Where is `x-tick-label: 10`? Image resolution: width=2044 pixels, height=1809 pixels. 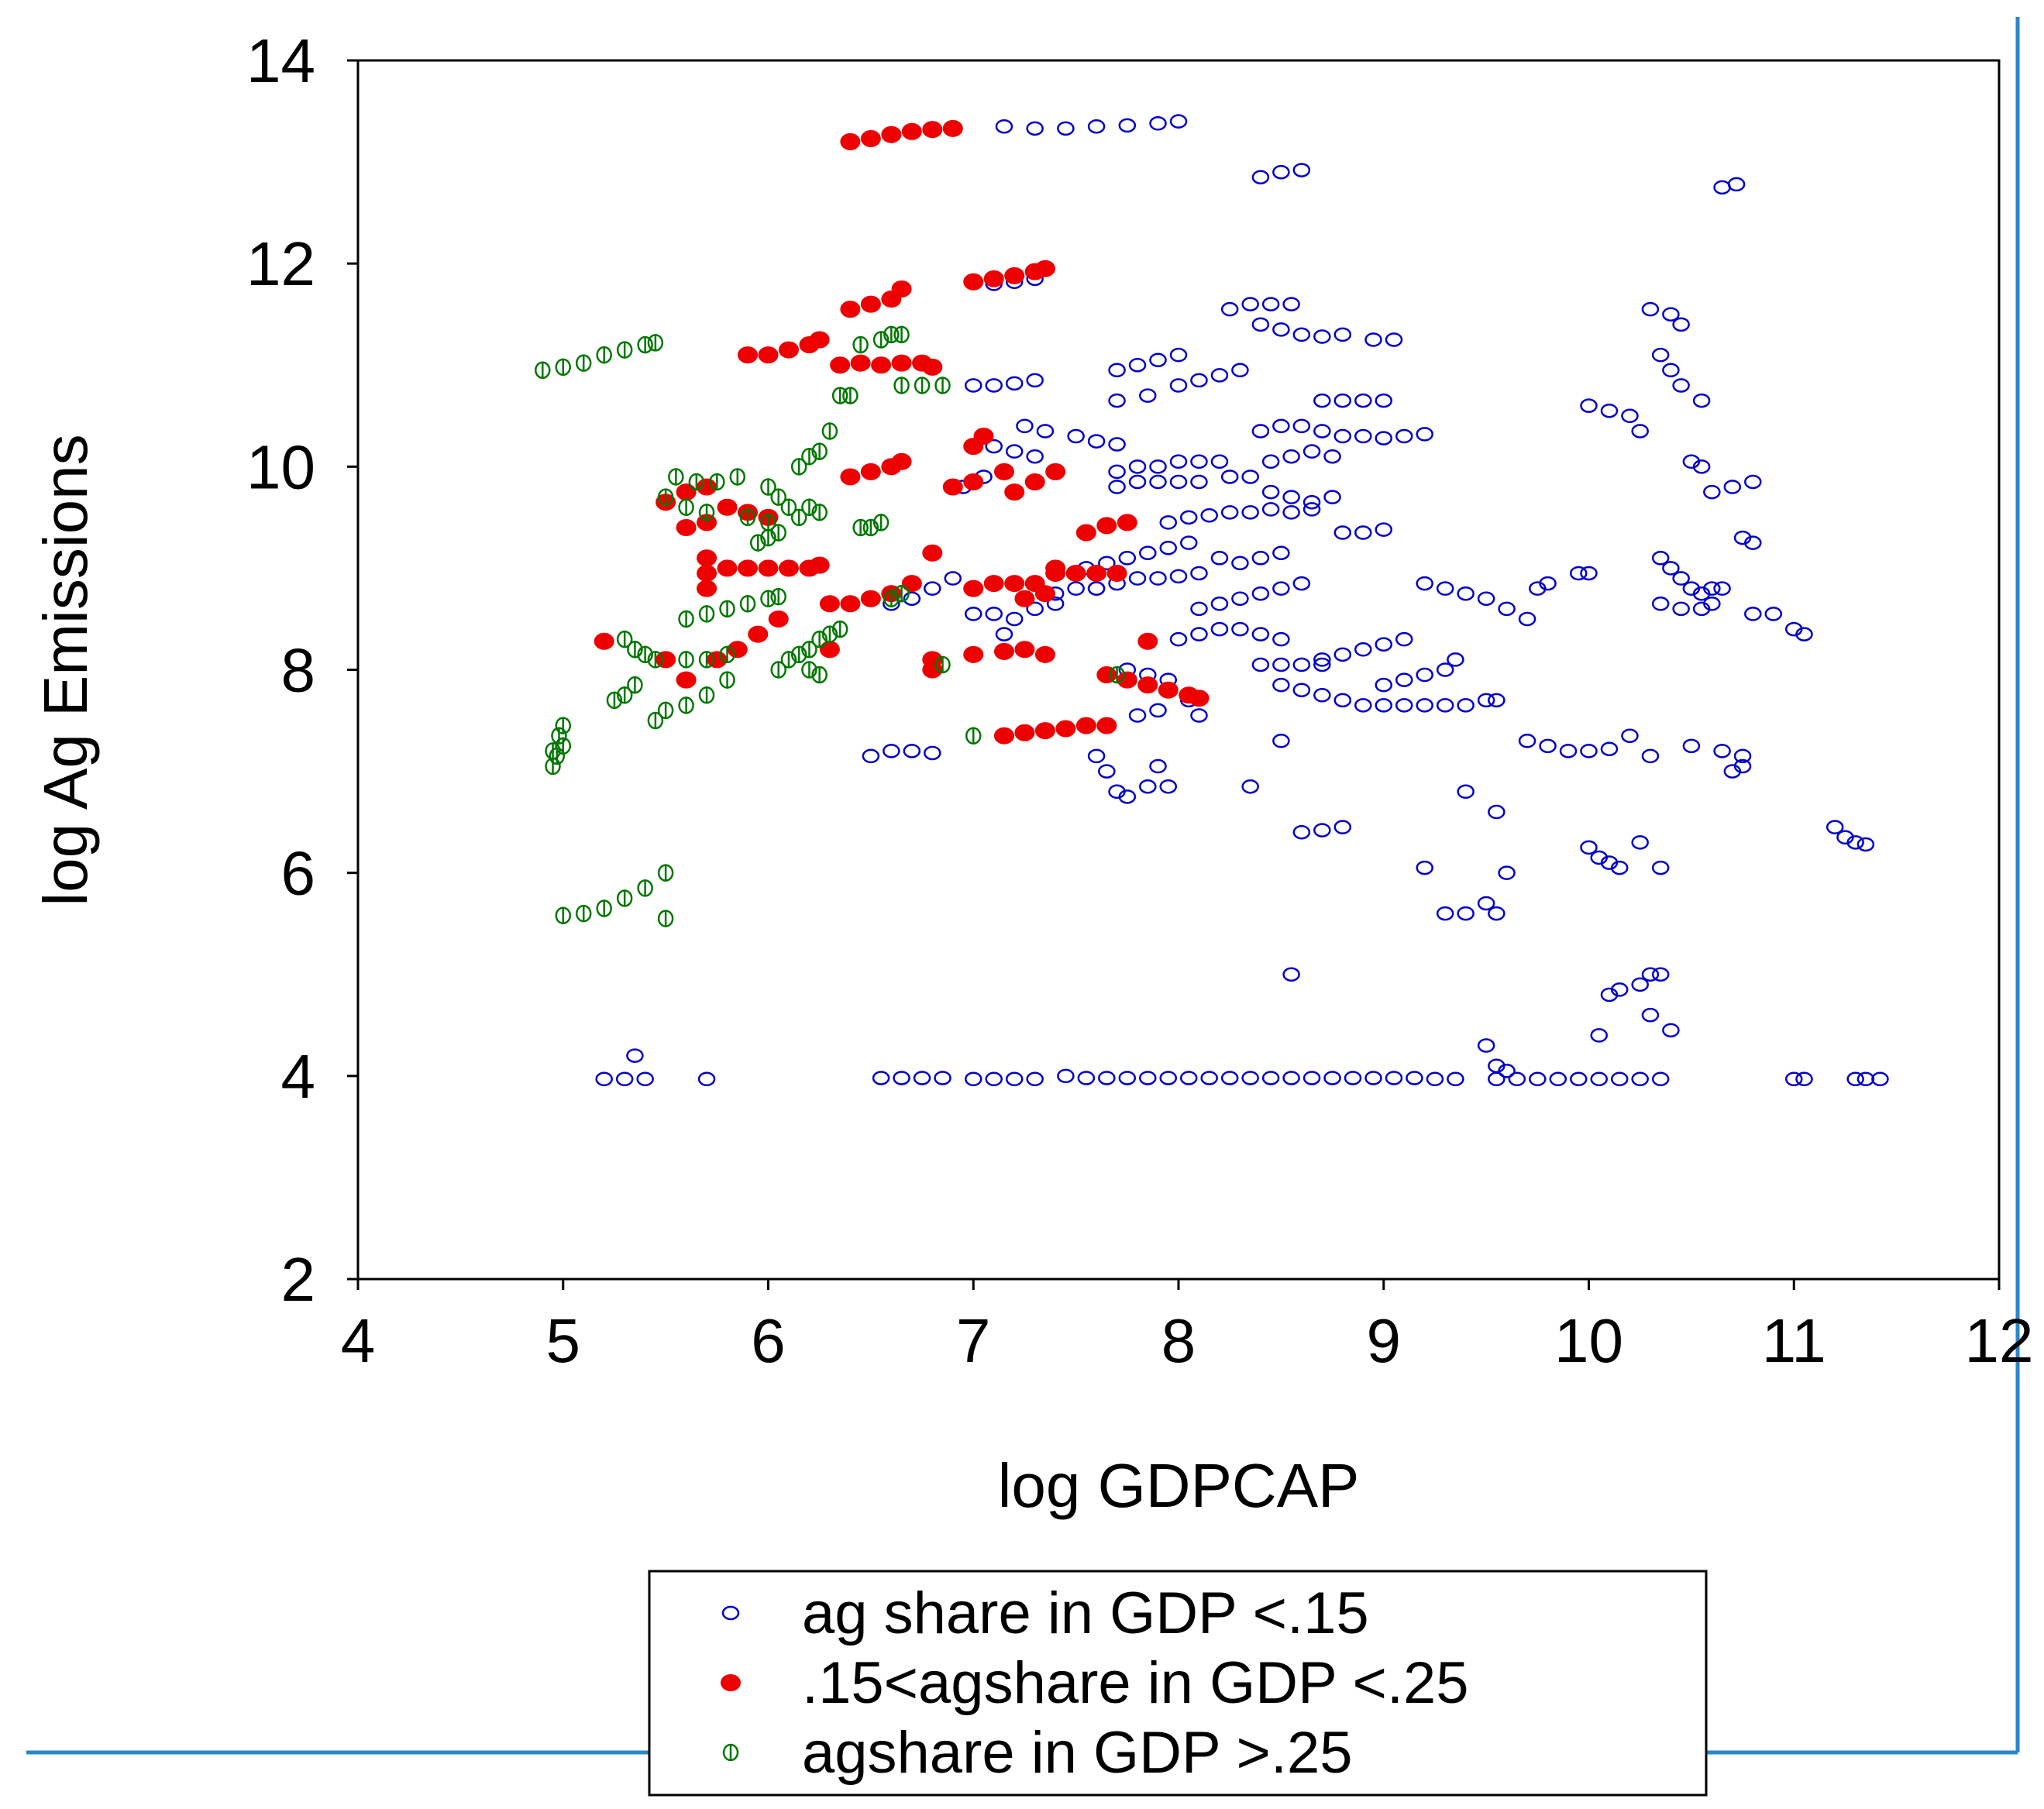 x-tick-label: 10 is located at coordinates (1588, 1340).